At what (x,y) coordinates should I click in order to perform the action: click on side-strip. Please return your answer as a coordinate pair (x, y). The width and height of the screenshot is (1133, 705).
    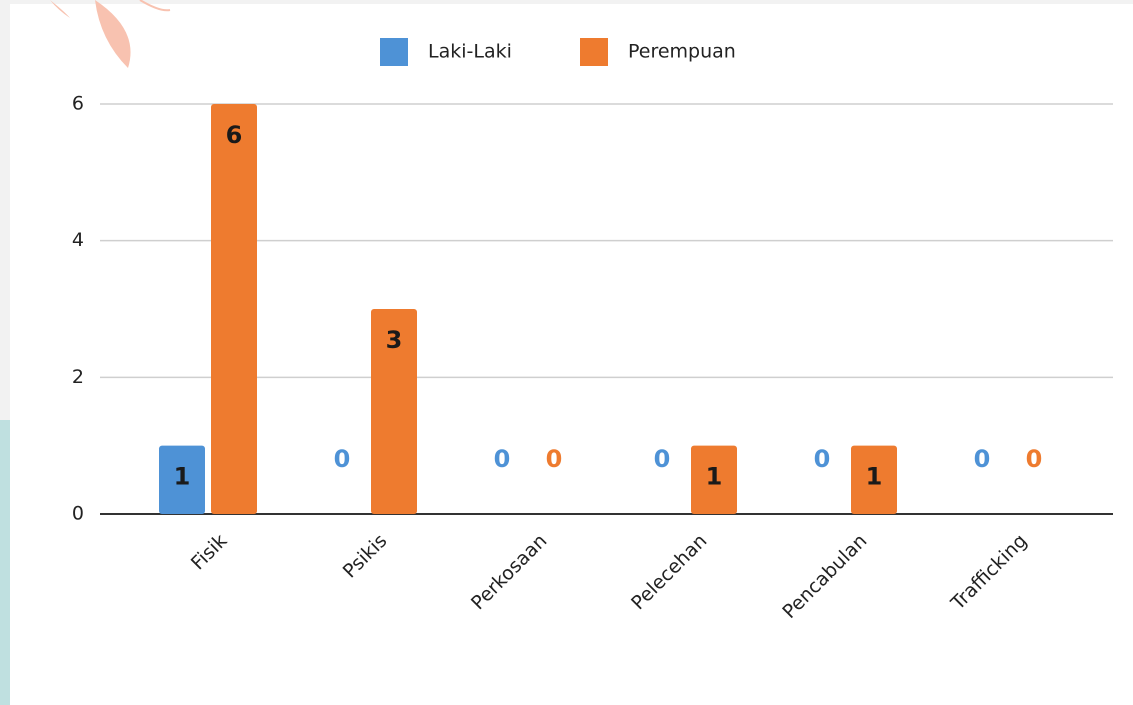
    Looking at the image, I should click on (5, 562).